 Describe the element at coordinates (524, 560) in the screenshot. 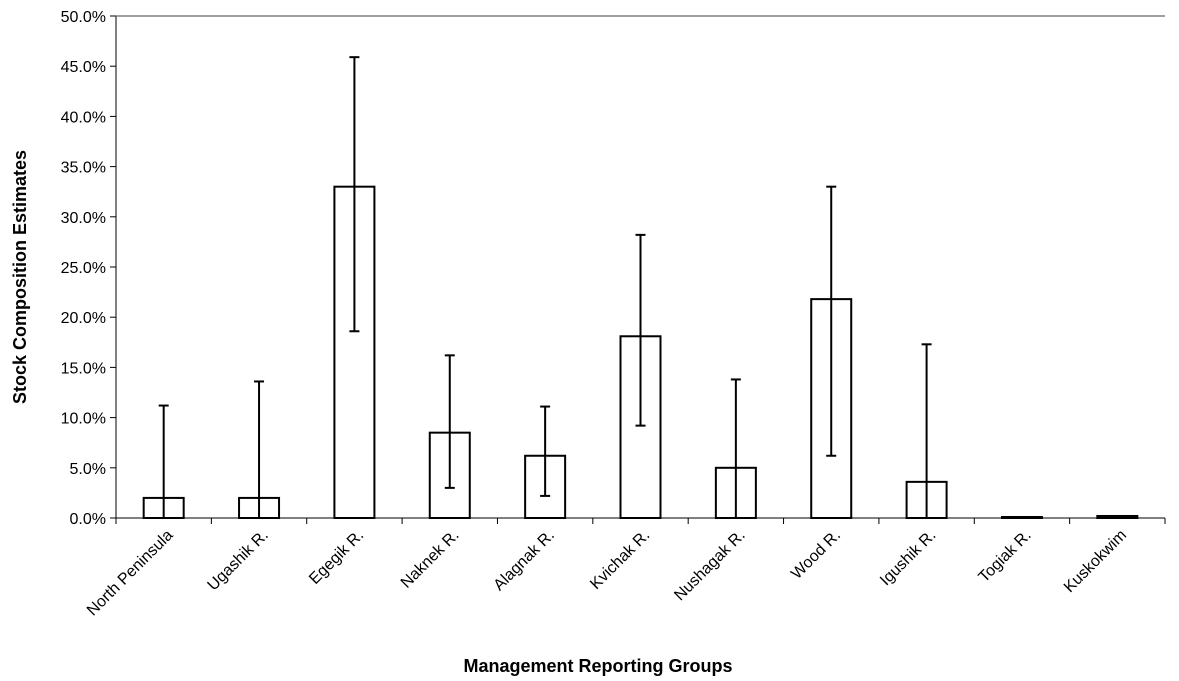

I see `x-tick-label: Alagnak R.` at that location.